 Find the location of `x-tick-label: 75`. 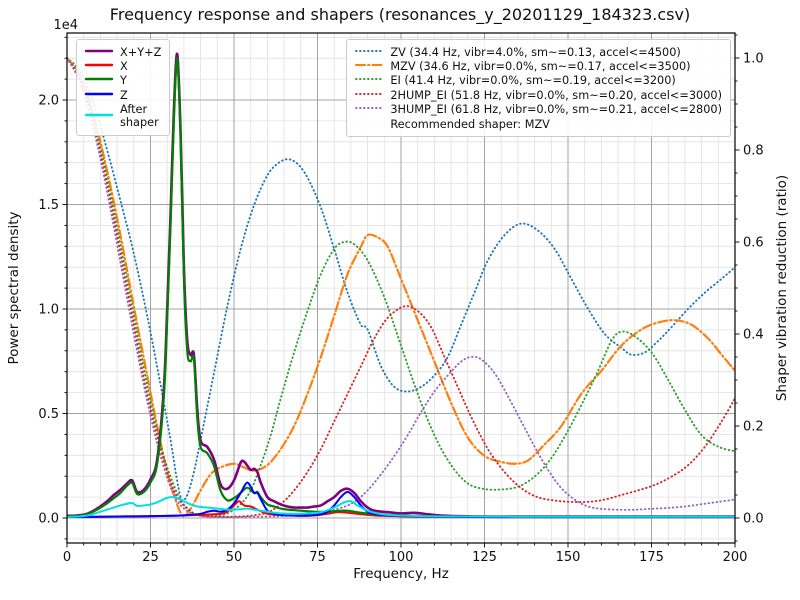

x-tick-label: 75 is located at coordinates (317, 557).